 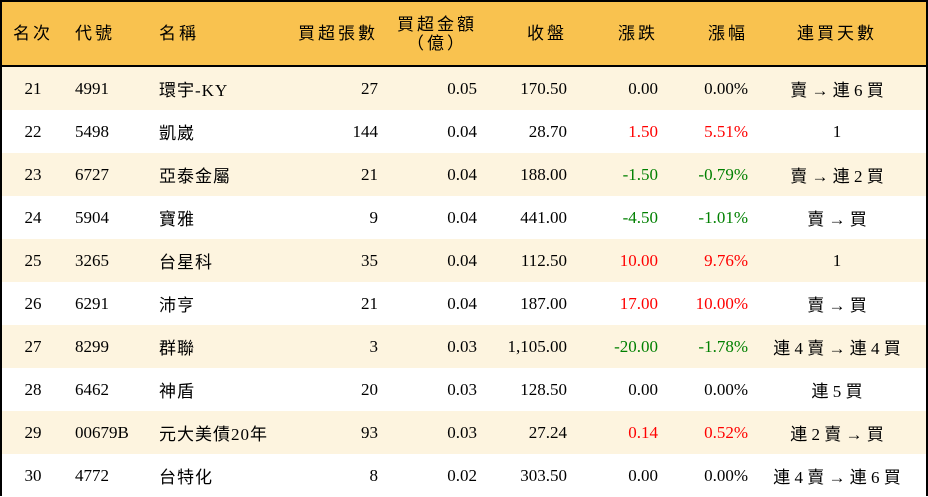 I want to click on streak-cell: 連 2 賣 → 買, so click(x=837, y=432).